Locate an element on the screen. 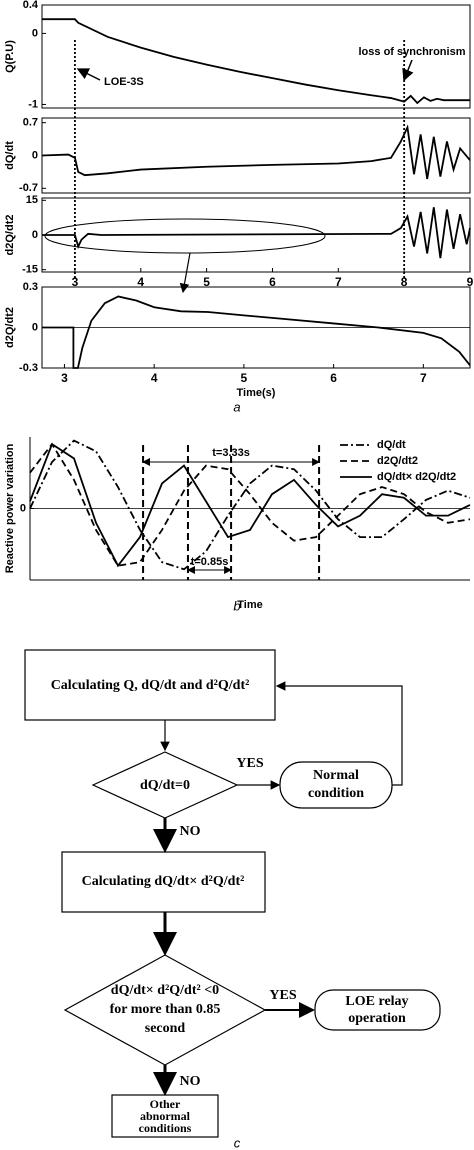  y-tick-label: -0.7 is located at coordinates (28, 188).